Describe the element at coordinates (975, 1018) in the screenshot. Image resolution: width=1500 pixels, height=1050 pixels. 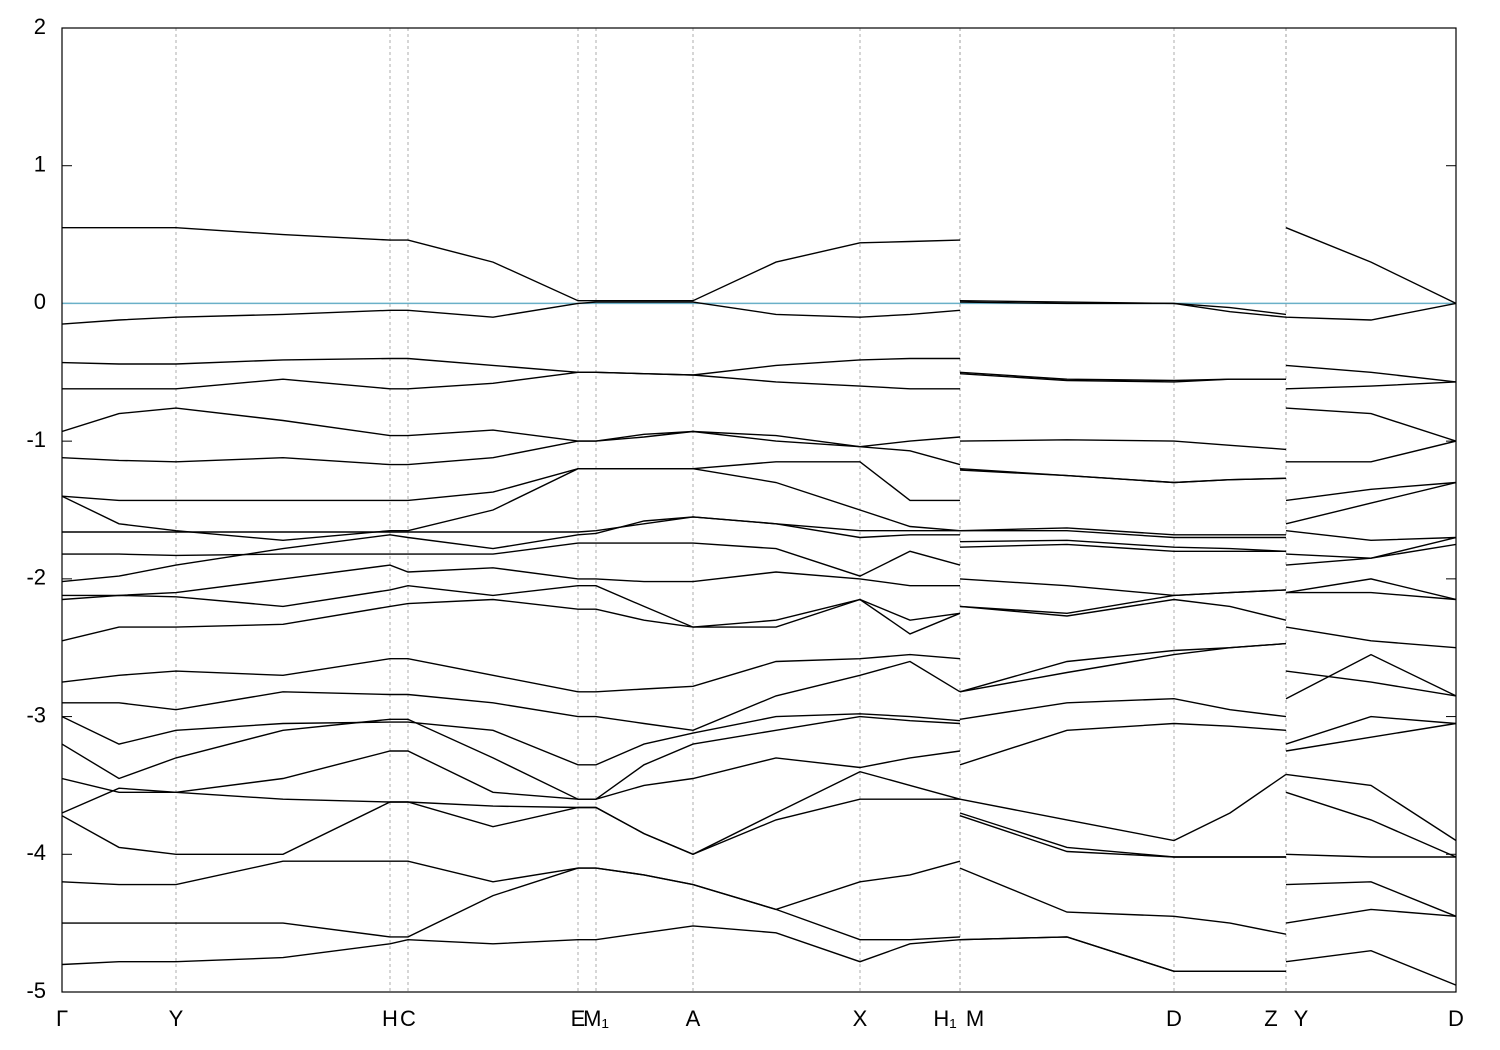
I see `x-tick-label: M` at that location.